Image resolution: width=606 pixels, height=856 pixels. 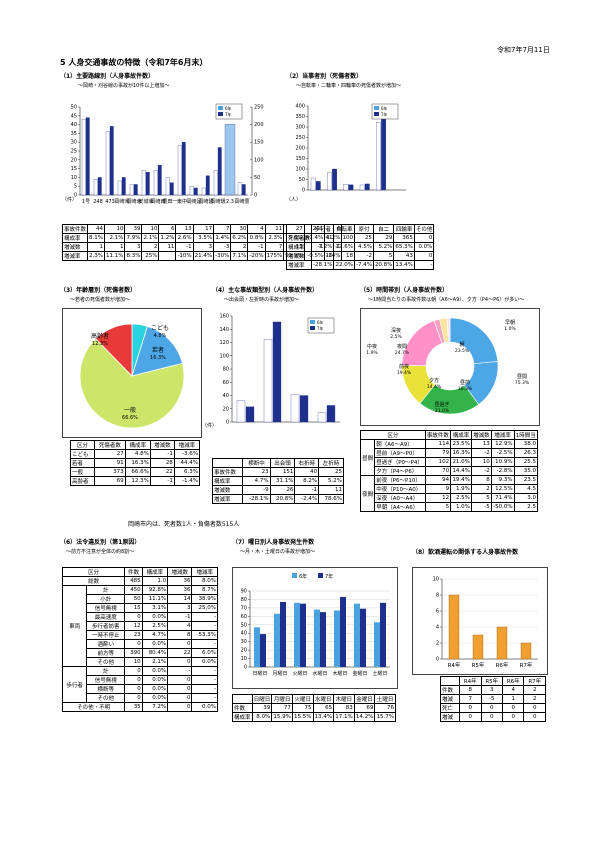 I want to click on table-cell: 23, so click(x=133, y=635).